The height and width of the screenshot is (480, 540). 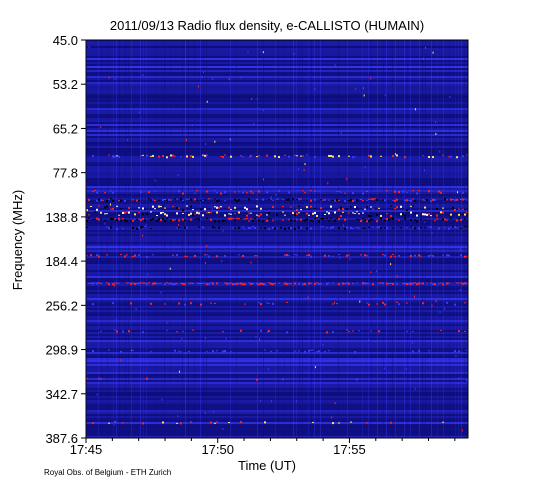 What do you see at coordinates (61, 438) in the screenshot?
I see `y-tick-label: 387.6` at bounding box center [61, 438].